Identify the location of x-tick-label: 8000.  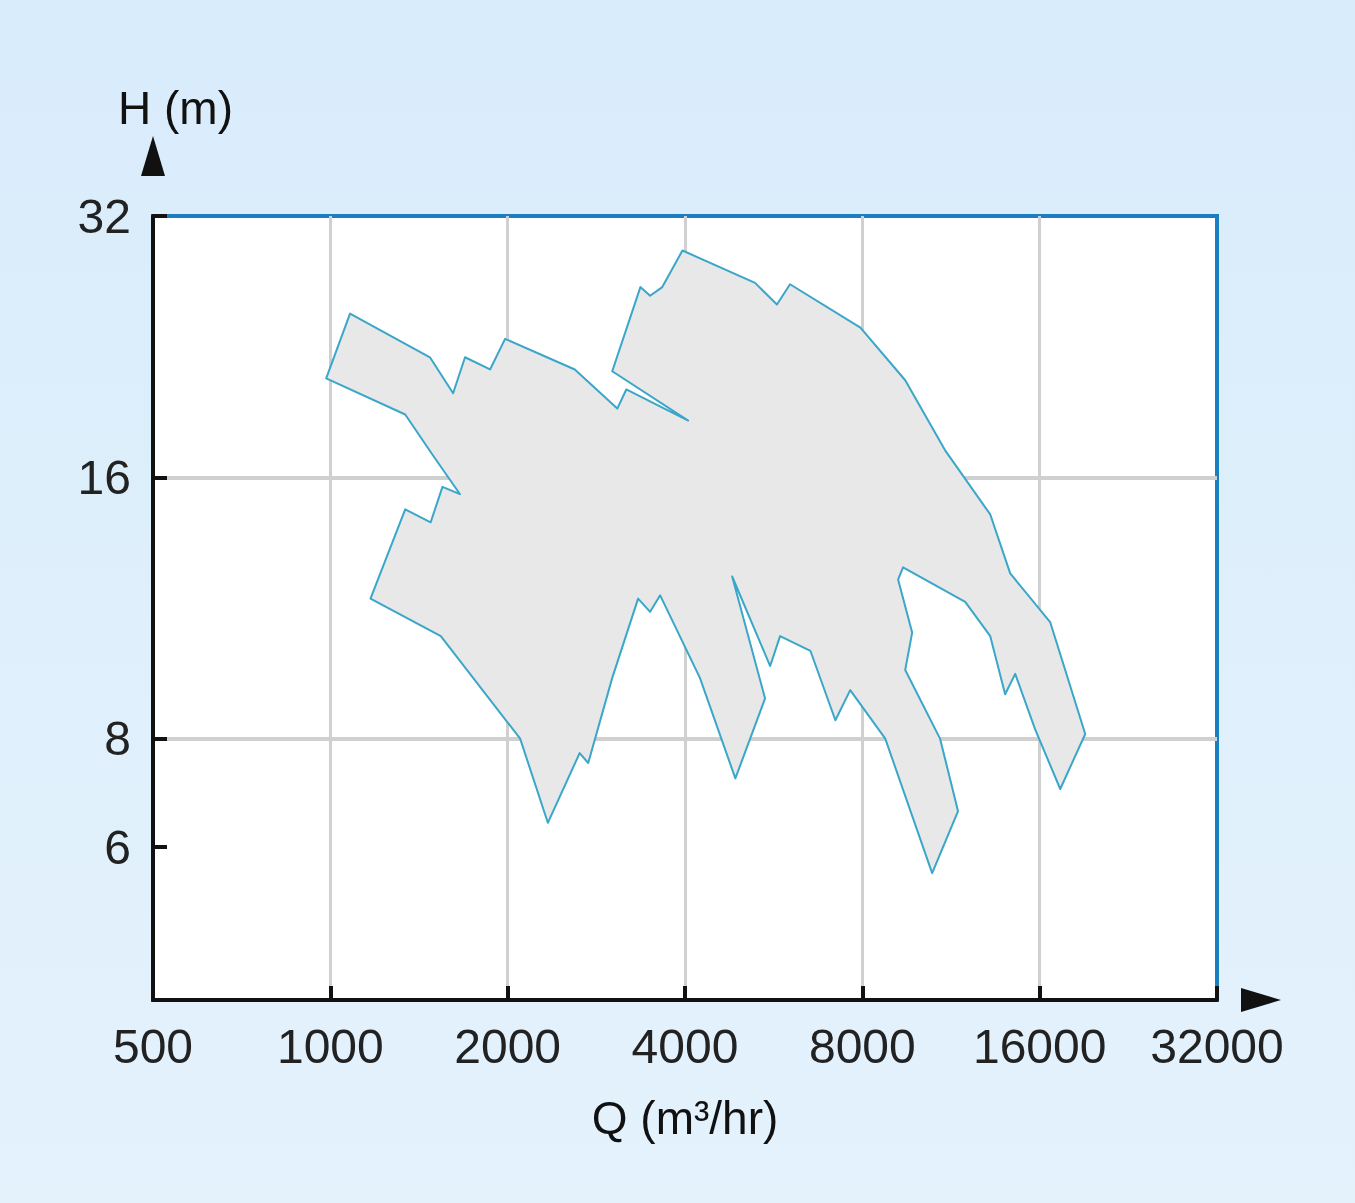
(862, 1046).